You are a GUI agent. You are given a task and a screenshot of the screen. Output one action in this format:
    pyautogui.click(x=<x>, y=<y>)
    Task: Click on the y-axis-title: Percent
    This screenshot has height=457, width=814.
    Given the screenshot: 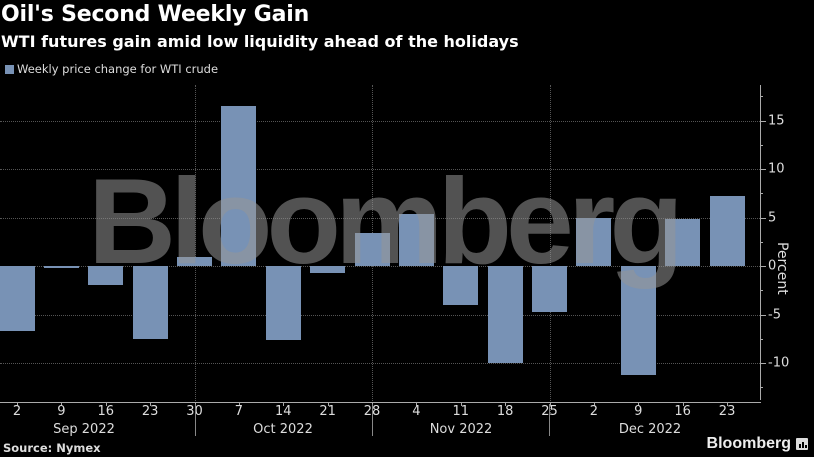 What is the action you would take?
    pyautogui.click(x=782, y=268)
    